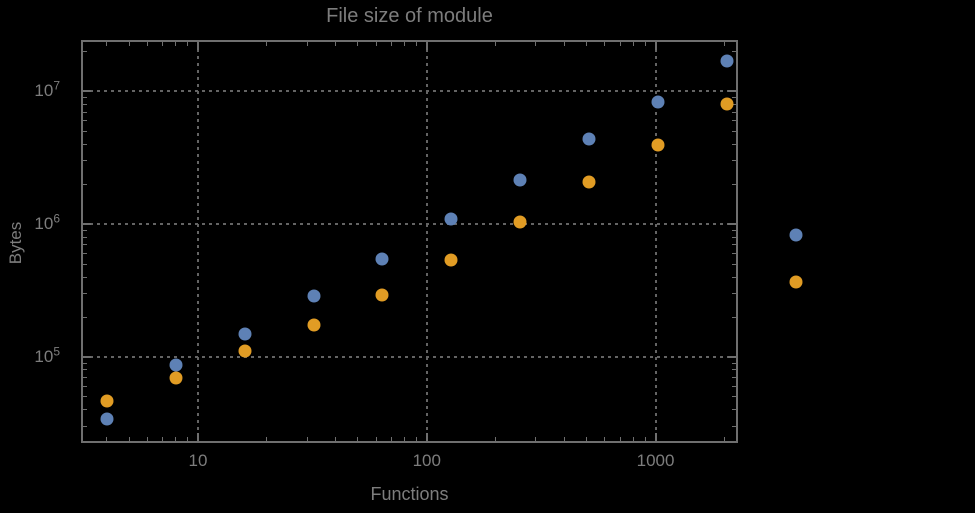 This screenshot has height=513, width=975. What do you see at coordinates (409, 356) in the screenshot?
I see `y-gridline` at bounding box center [409, 356].